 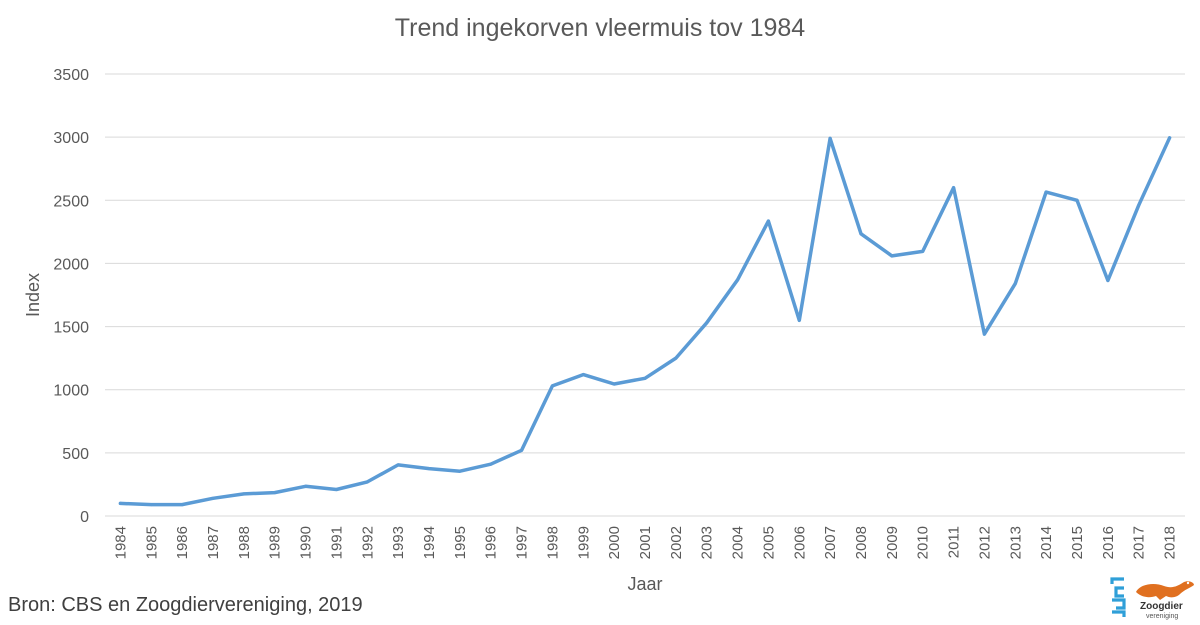 What do you see at coordinates (1161, 606) in the screenshot?
I see `logo-text-zoogdier: Zoogdier` at bounding box center [1161, 606].